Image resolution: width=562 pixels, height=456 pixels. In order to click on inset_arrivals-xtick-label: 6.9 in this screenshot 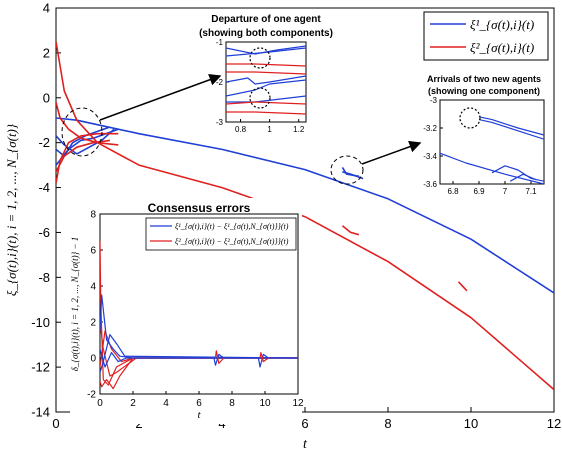, I will do `click(479, 191)`.